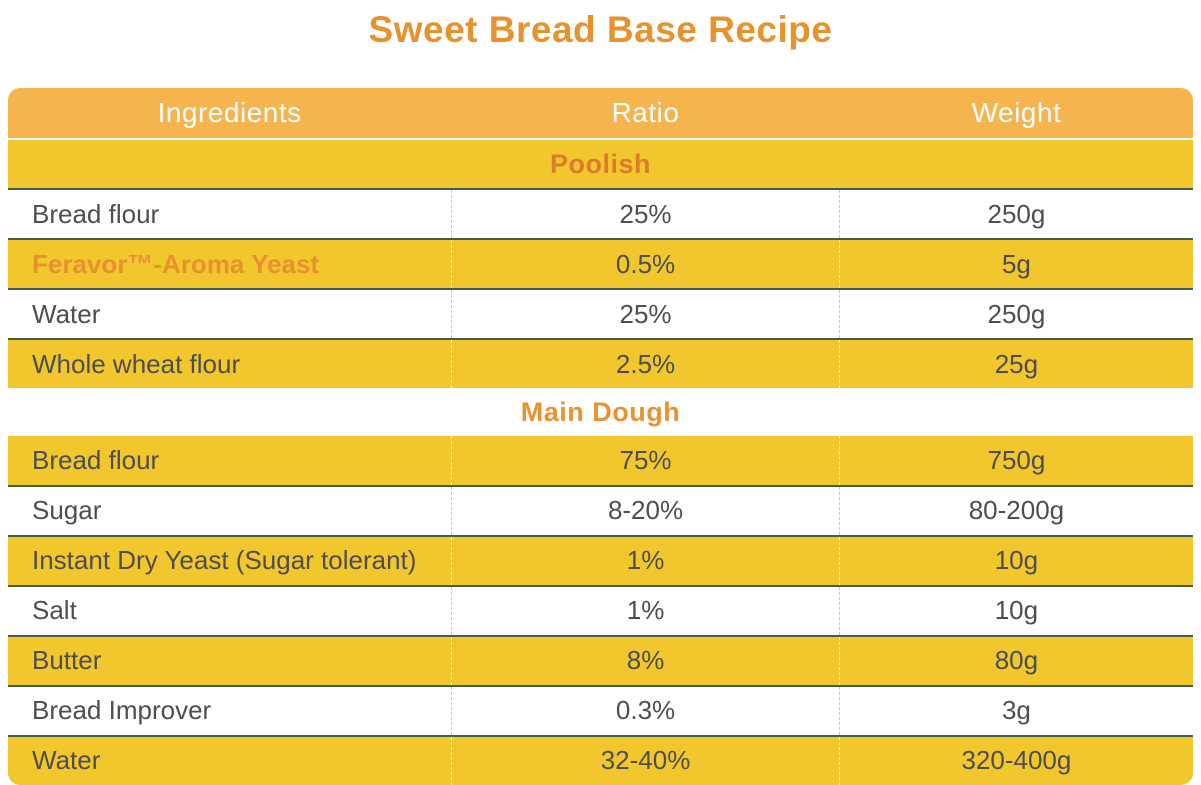 Image resolution: width=1201 pixels, height=785 pixels. I want to click on table-row: Water 32-40% 320-400g, so click(600, 760).